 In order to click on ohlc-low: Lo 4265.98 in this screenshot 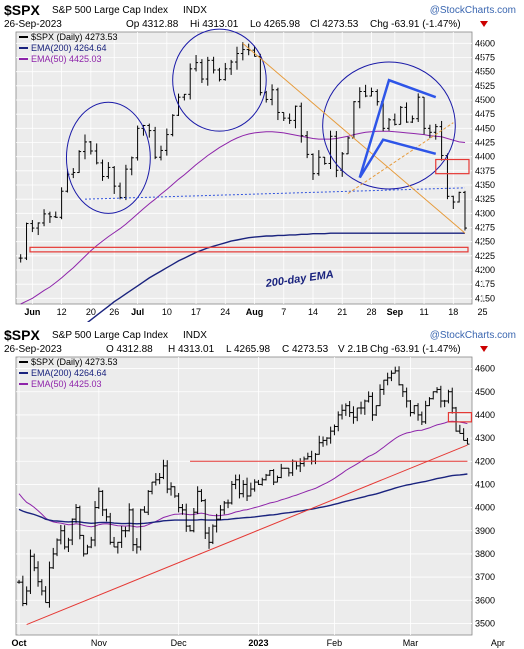, I will do `click(275, 24)`.